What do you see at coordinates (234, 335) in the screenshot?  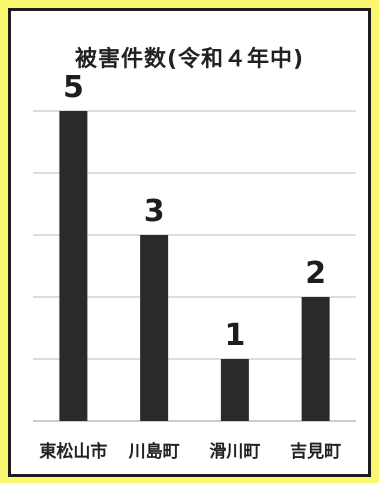 I see `data-label-3: 1` at bounding box center [234, 335].